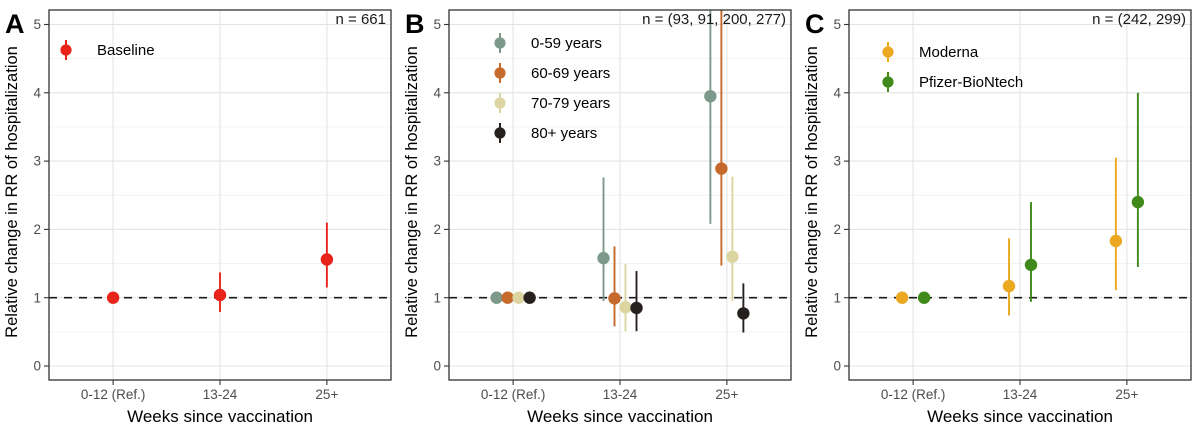 Image resolution: width=1200 pixels, height=438 pixels. Describe the element at coordinates (566, 43) in the screenshot. I see `legend-label: 0-59 years` at that location.